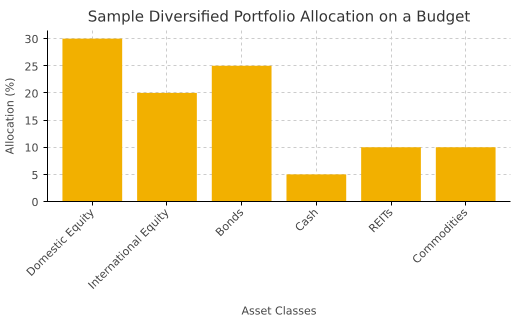 This screenshot has width=515, height=320. What do you see at coordinates (31, 148) in the screenshot?
I see `y-tick-label: 10` at bounding box center [31, 148].